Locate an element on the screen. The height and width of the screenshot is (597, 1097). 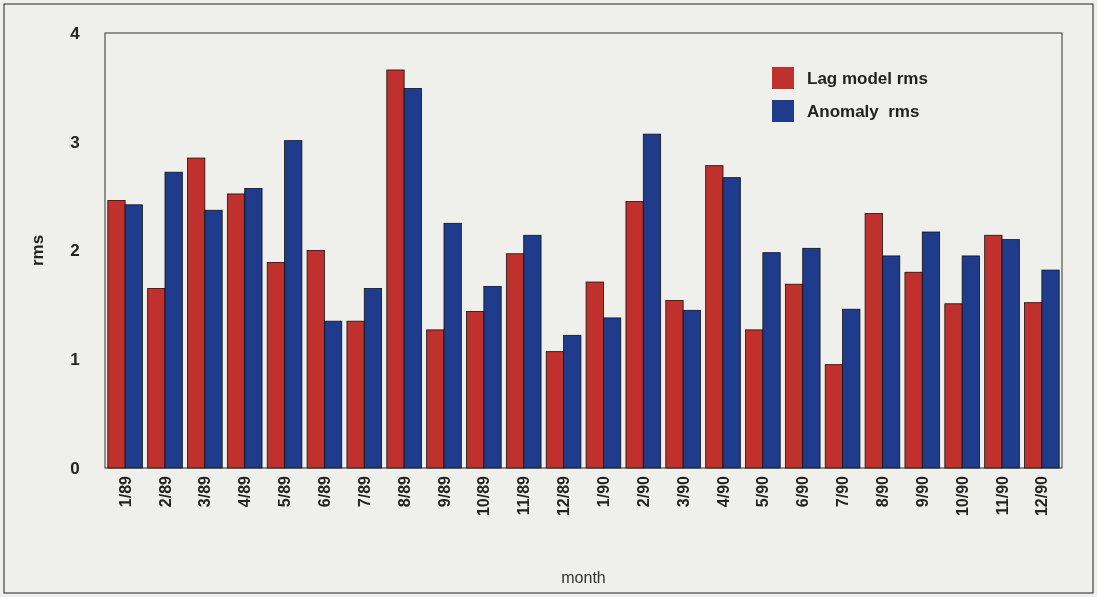
x-tick-label: 10/90 is located at coordinates (962, 496).